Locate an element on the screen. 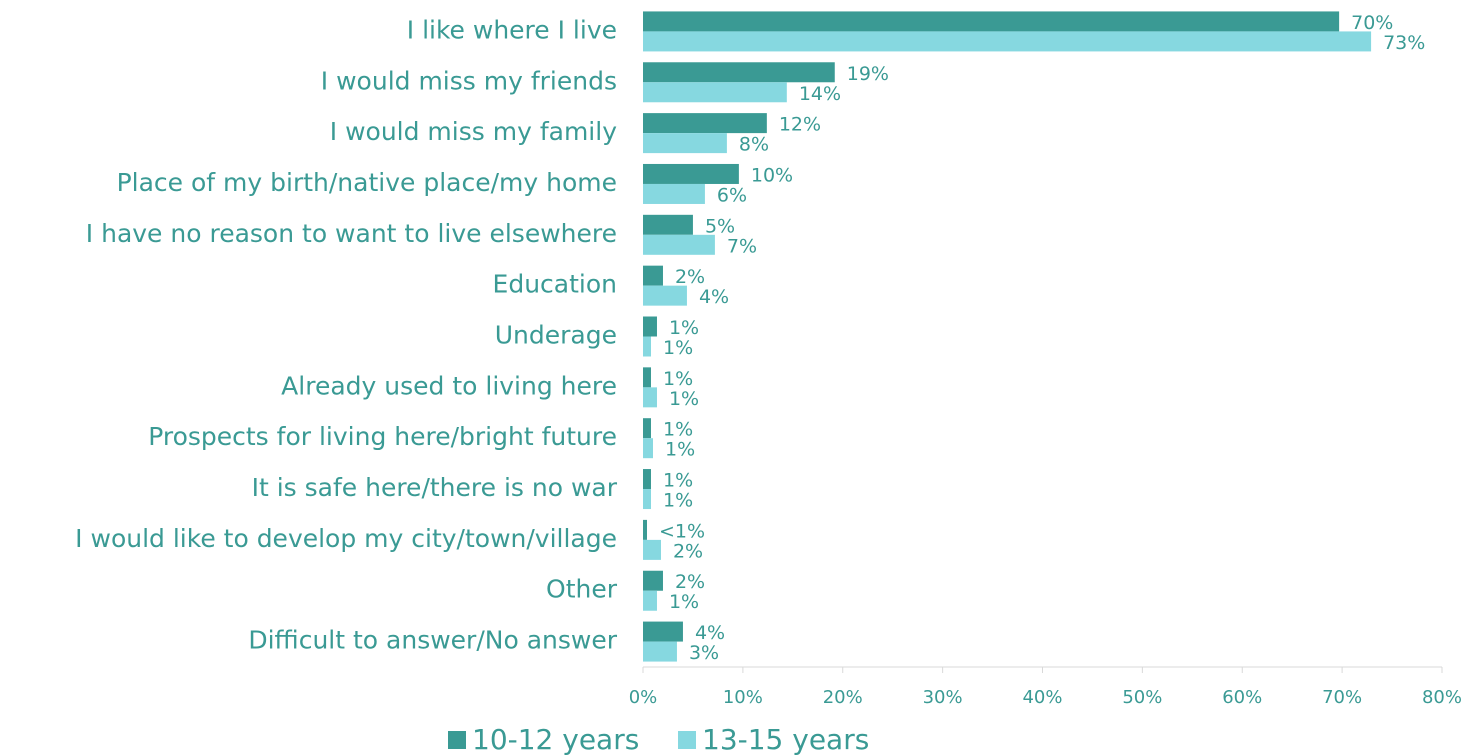  value-label: 7% is located at coordinates (742, 246).